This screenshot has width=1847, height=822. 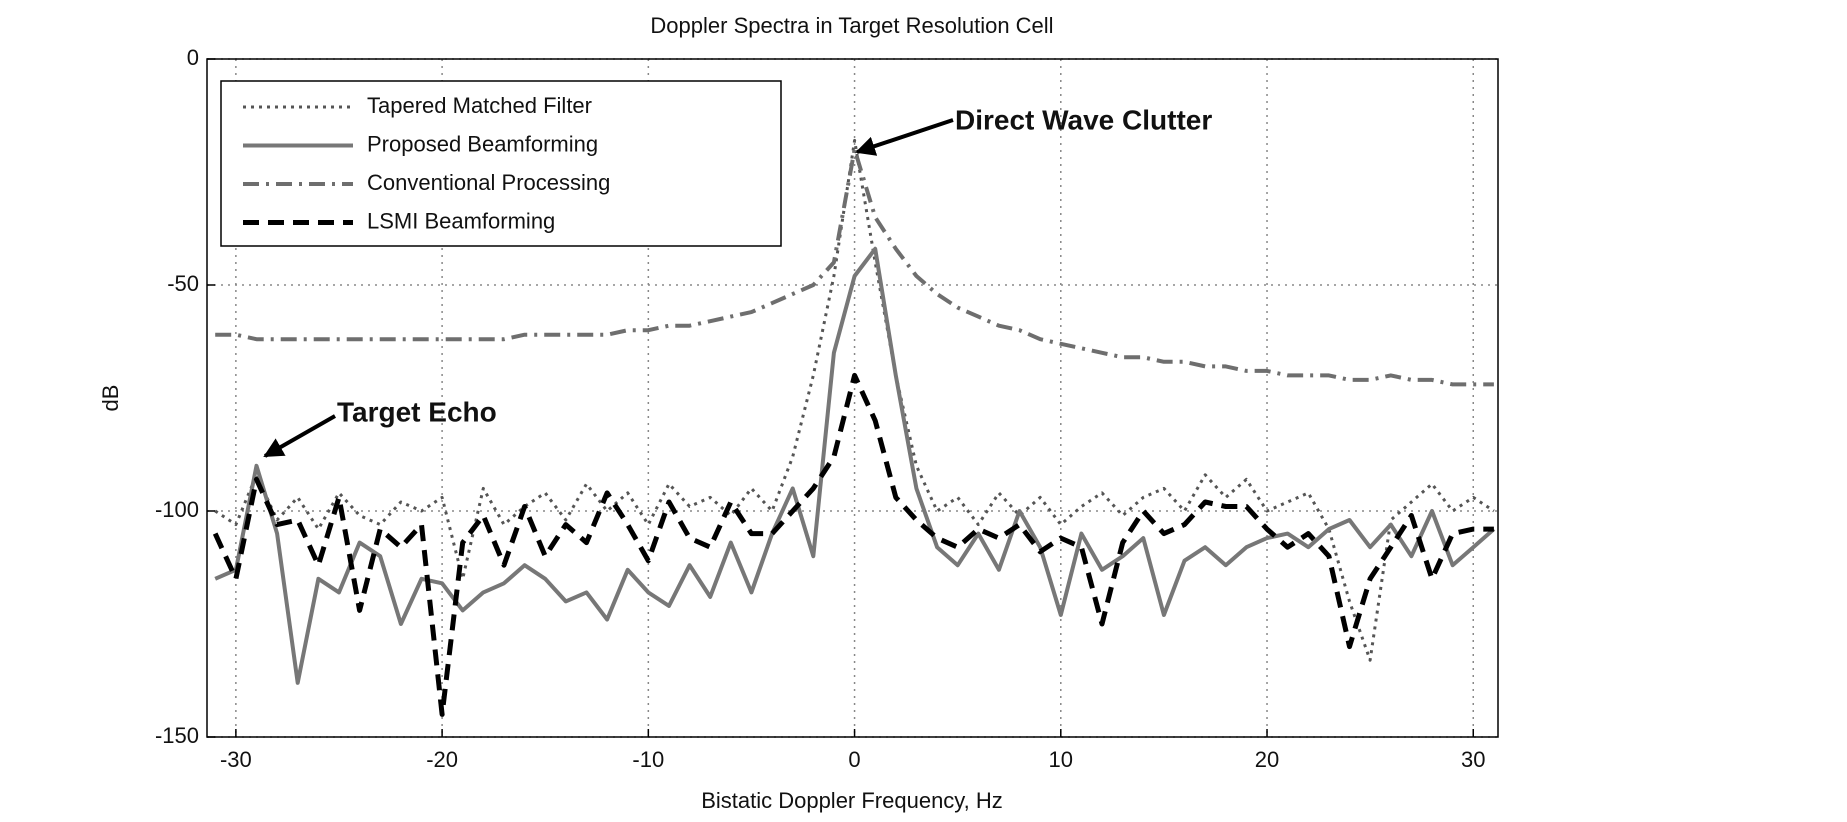 I want to click on legend-label: Proposed Beamforming, so click(x=482, y=143).